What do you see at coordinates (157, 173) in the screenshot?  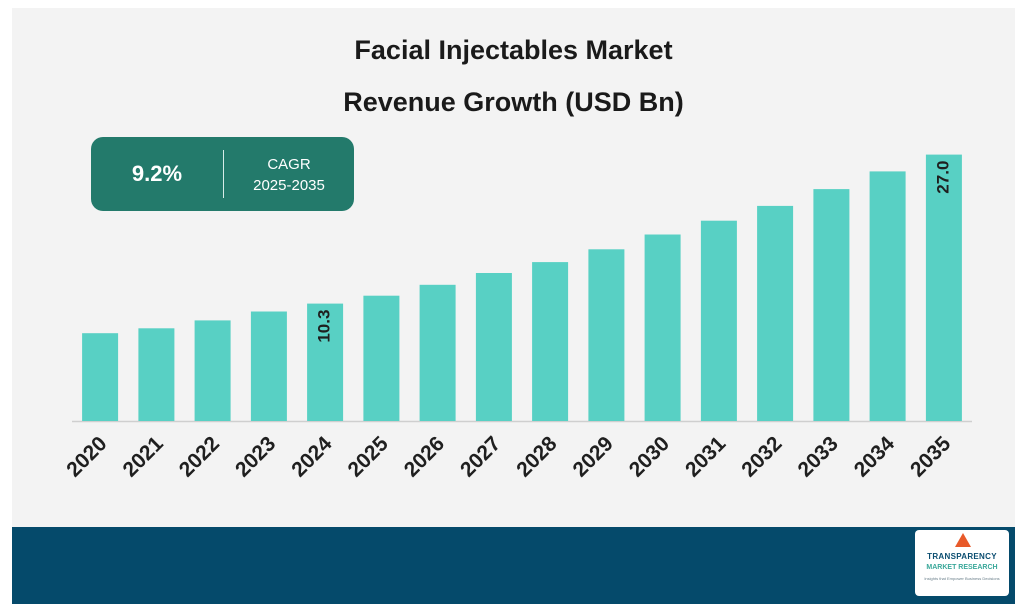 I see `cagr-value: 9.2%` at bounding box center [157, 173].